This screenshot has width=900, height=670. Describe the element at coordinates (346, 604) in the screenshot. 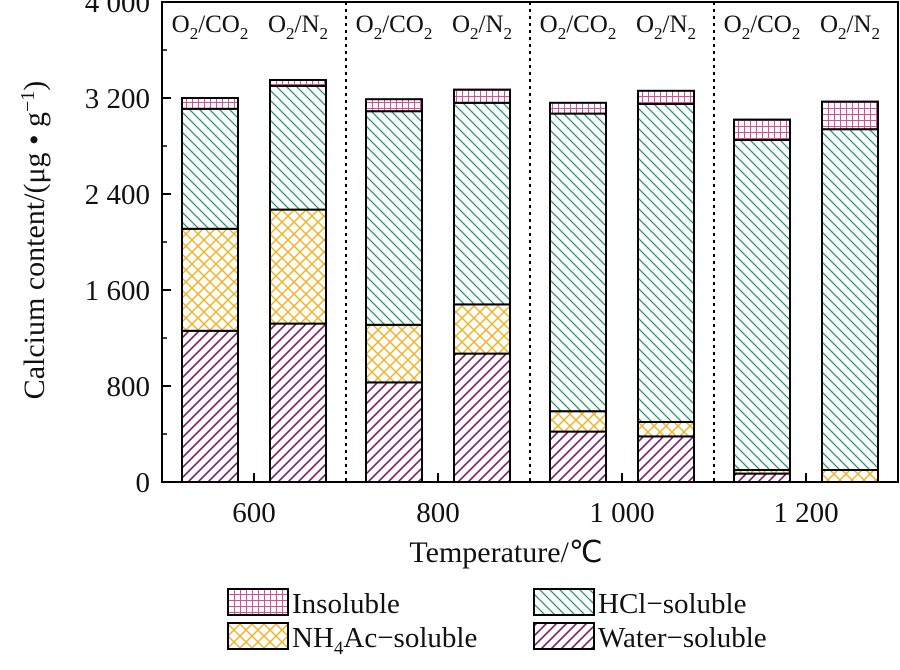

I see `legend-label: Insoluble` at that location.